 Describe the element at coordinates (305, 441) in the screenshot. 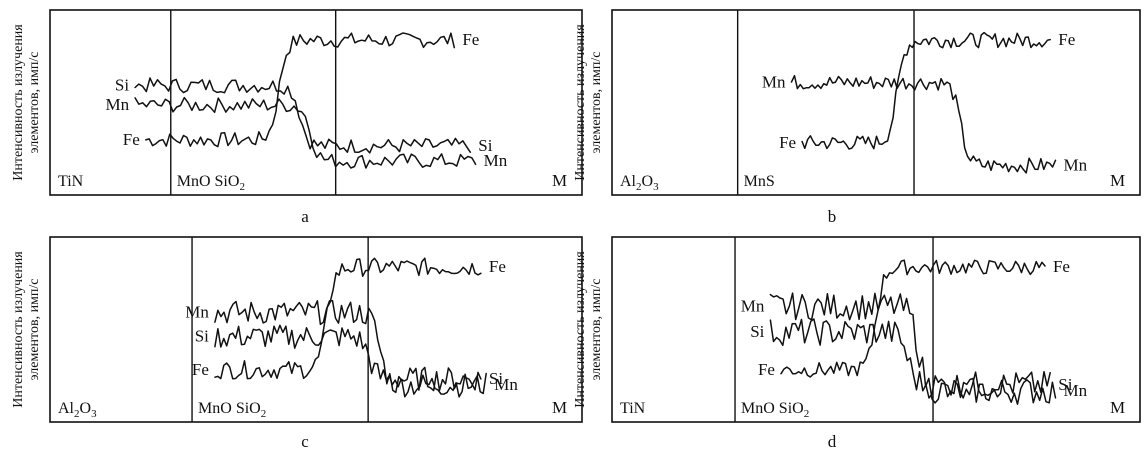

I see `panel-caption: c` at that location.